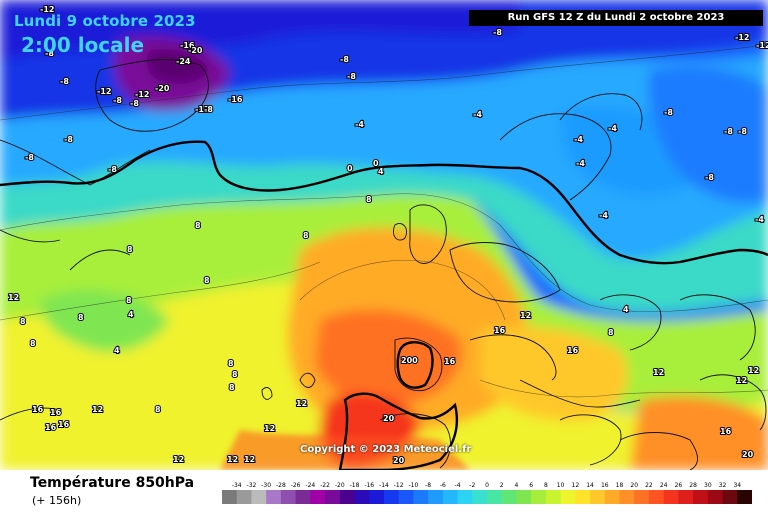  What do you see at coordinates (413, 485) in the screenshot?
I see `legend-tick-label: -10` at bounding box center [413, 485].